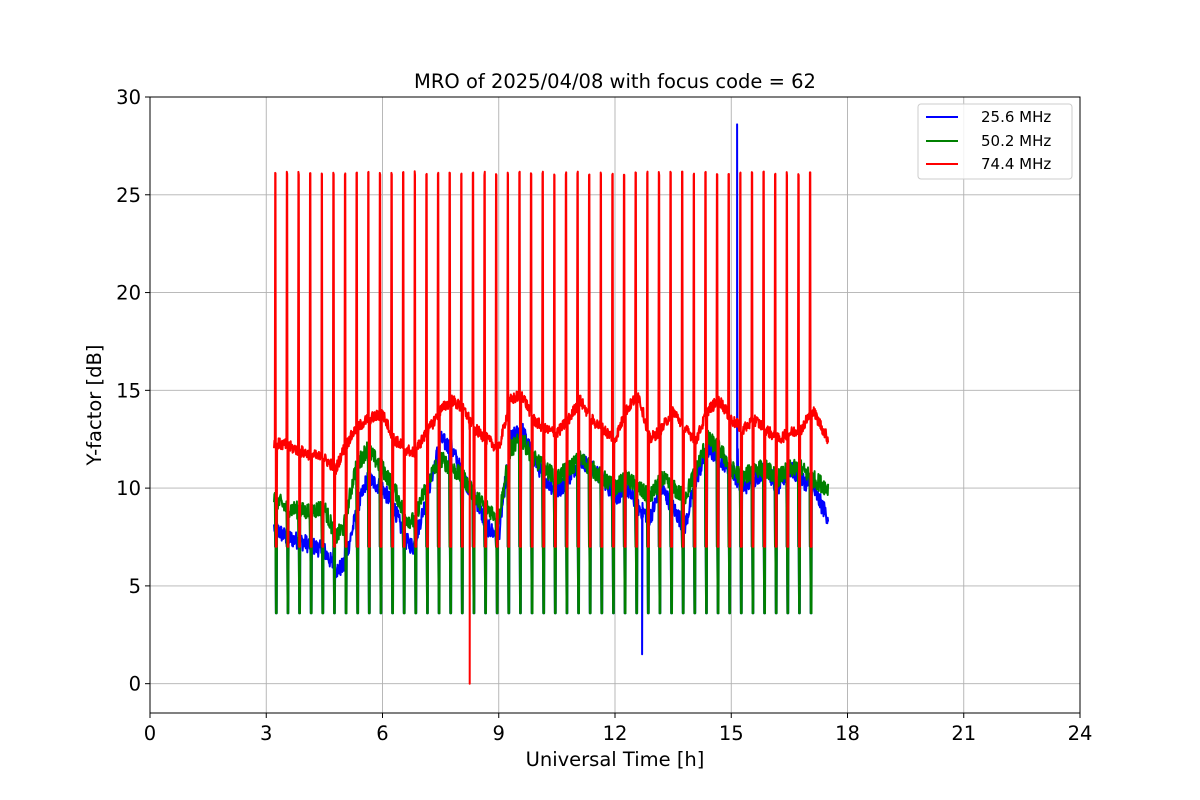 The width and height of the screenshot is (1200, 800). I want to click on y-axis-label: Y-factor [dB], so click(94, 406).